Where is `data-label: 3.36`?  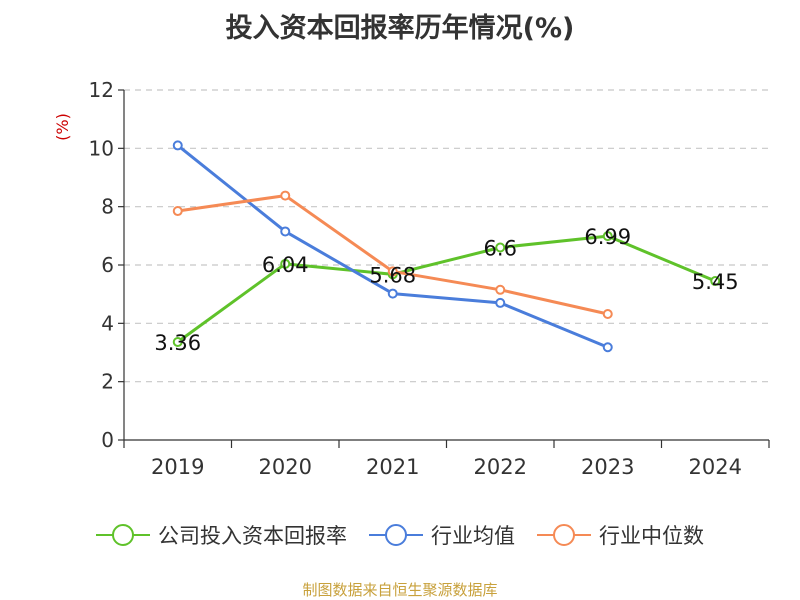 data-label: 3.36 is located at coordinates (177, 343).